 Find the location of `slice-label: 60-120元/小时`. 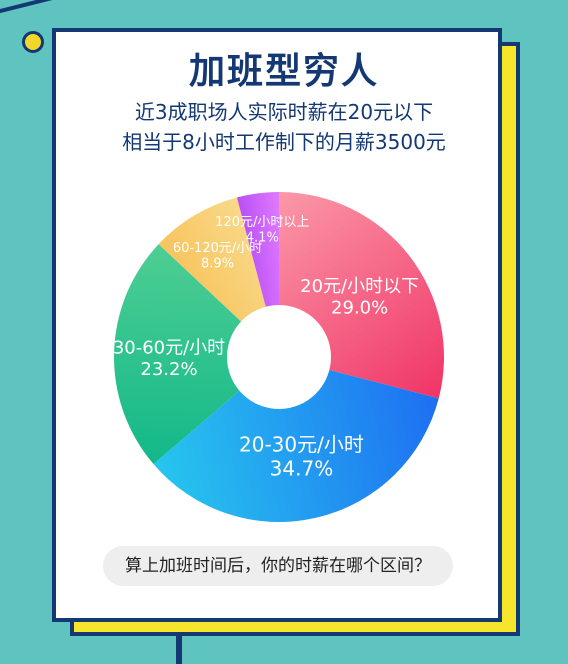

slice-label: 60-120元/小时 is located at coordinates (217, 248).